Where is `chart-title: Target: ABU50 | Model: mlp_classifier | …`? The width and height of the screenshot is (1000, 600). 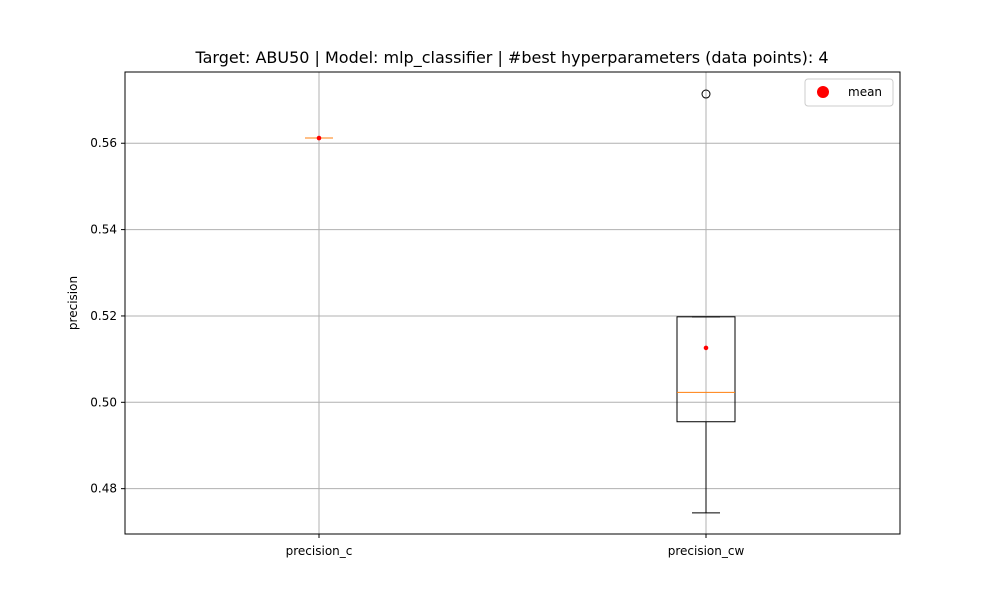 chart-title: Target: ABU50 | Model: mlp_classifier | … is located at coordinates (511, 58).